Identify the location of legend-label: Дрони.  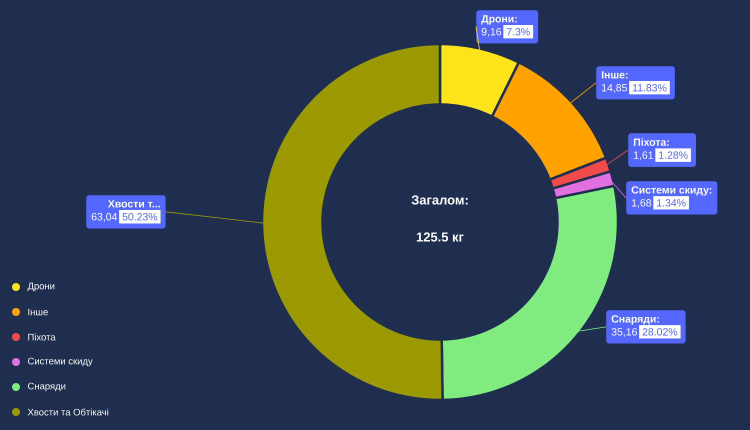
(41, 287).